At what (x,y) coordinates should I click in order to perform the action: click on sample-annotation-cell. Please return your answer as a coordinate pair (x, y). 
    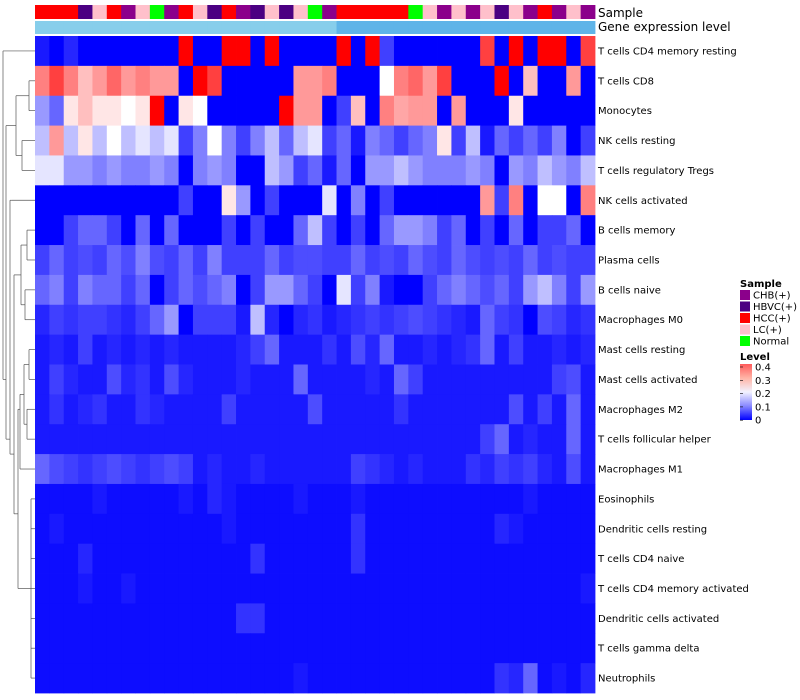
    Looking at the image, I should click on (71, 12).